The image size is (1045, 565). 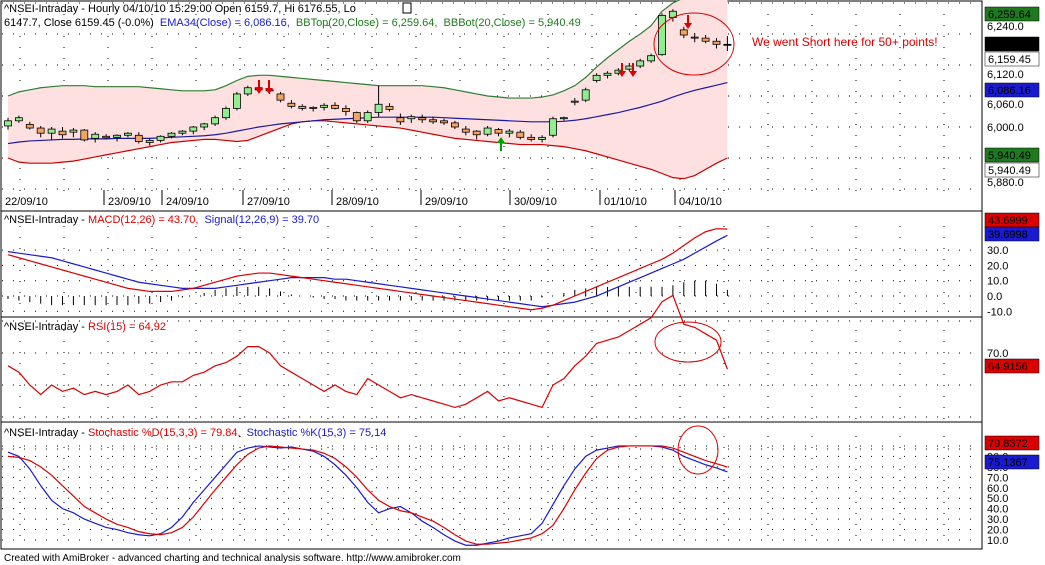 What do you see at coordinates (129, 202) in the screenshot?
I see `date-label: 23/09/10` at bounding box center [129, 202].